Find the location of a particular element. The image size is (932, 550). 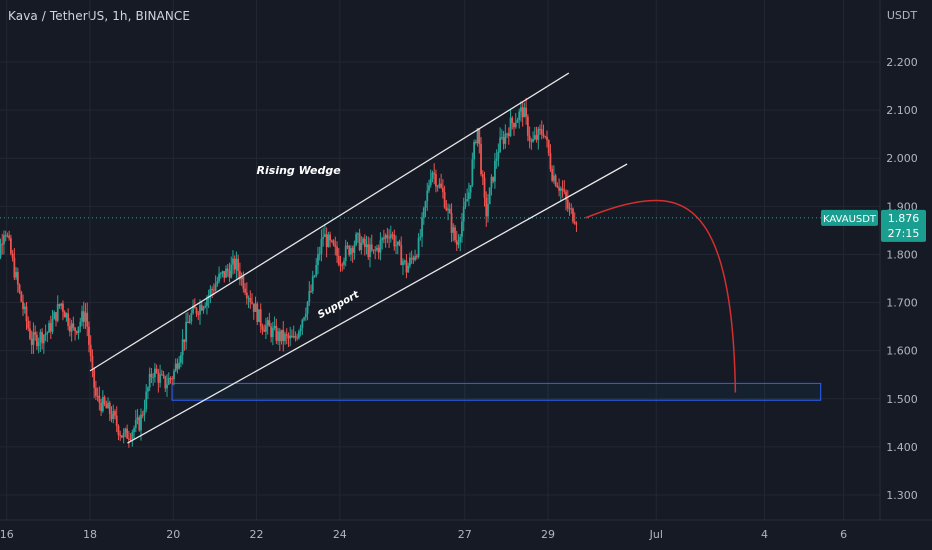

symbol-badge is located at coordinates (849, 217).